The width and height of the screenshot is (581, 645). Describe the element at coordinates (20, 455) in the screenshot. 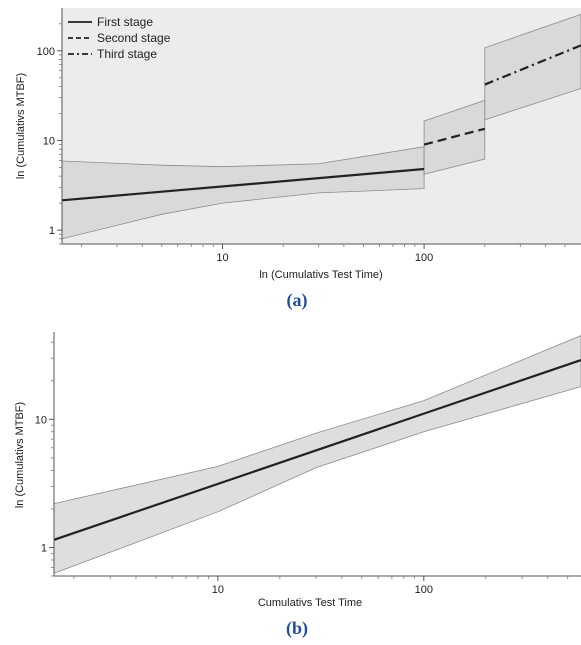

I see `chart-b-ylabel: ln (Cumulativs MTBF)` at that location.